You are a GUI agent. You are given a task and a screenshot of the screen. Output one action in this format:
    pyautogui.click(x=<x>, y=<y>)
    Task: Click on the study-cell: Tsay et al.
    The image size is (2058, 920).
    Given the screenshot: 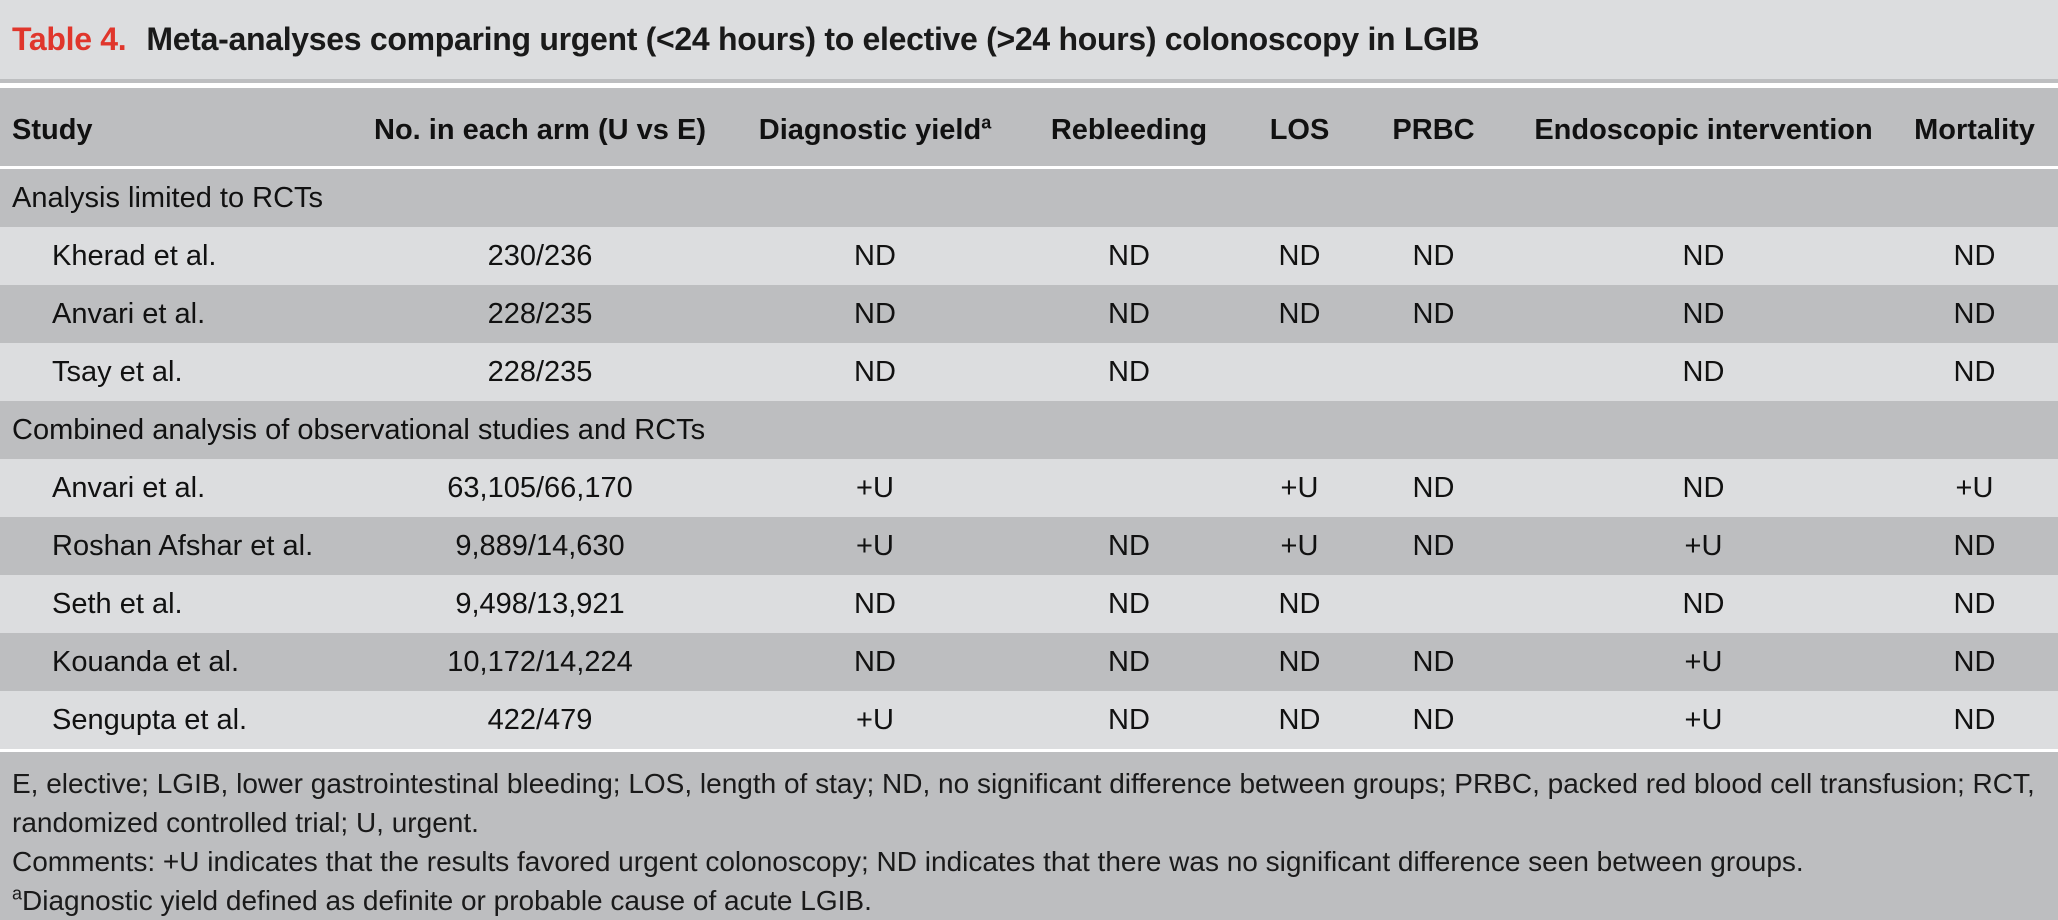 What is the action you would take?
    pyautogui.click(x=170, y=372)
    